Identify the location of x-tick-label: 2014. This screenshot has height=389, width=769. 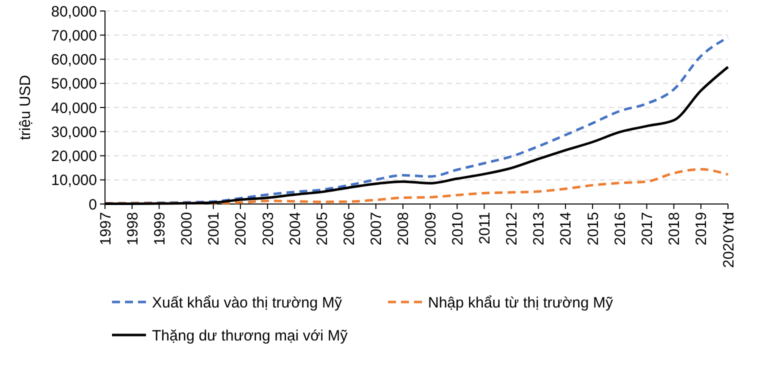
(566, 229).